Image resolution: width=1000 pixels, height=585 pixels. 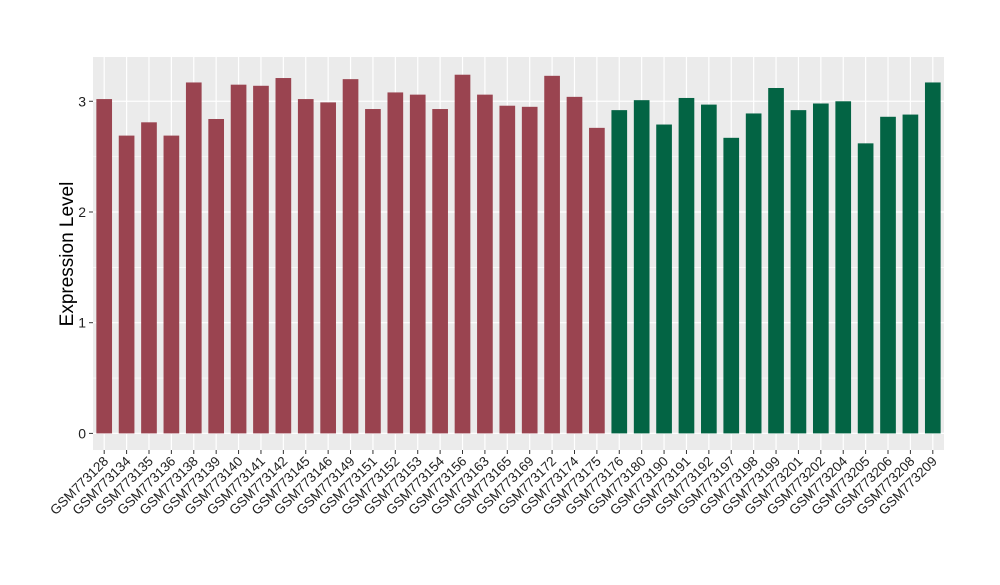 I want to click on bar-GSM773201, so click(x=798, y=272).